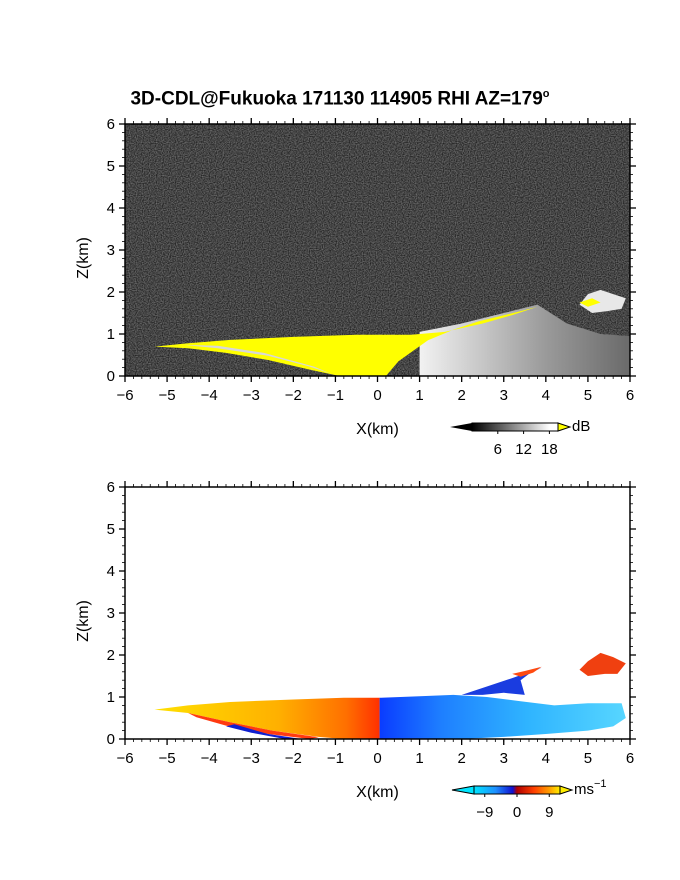  Describe the element at coordinates (111, 571) in the screenshot. I see `bot-ytick-label: 4` at that location.